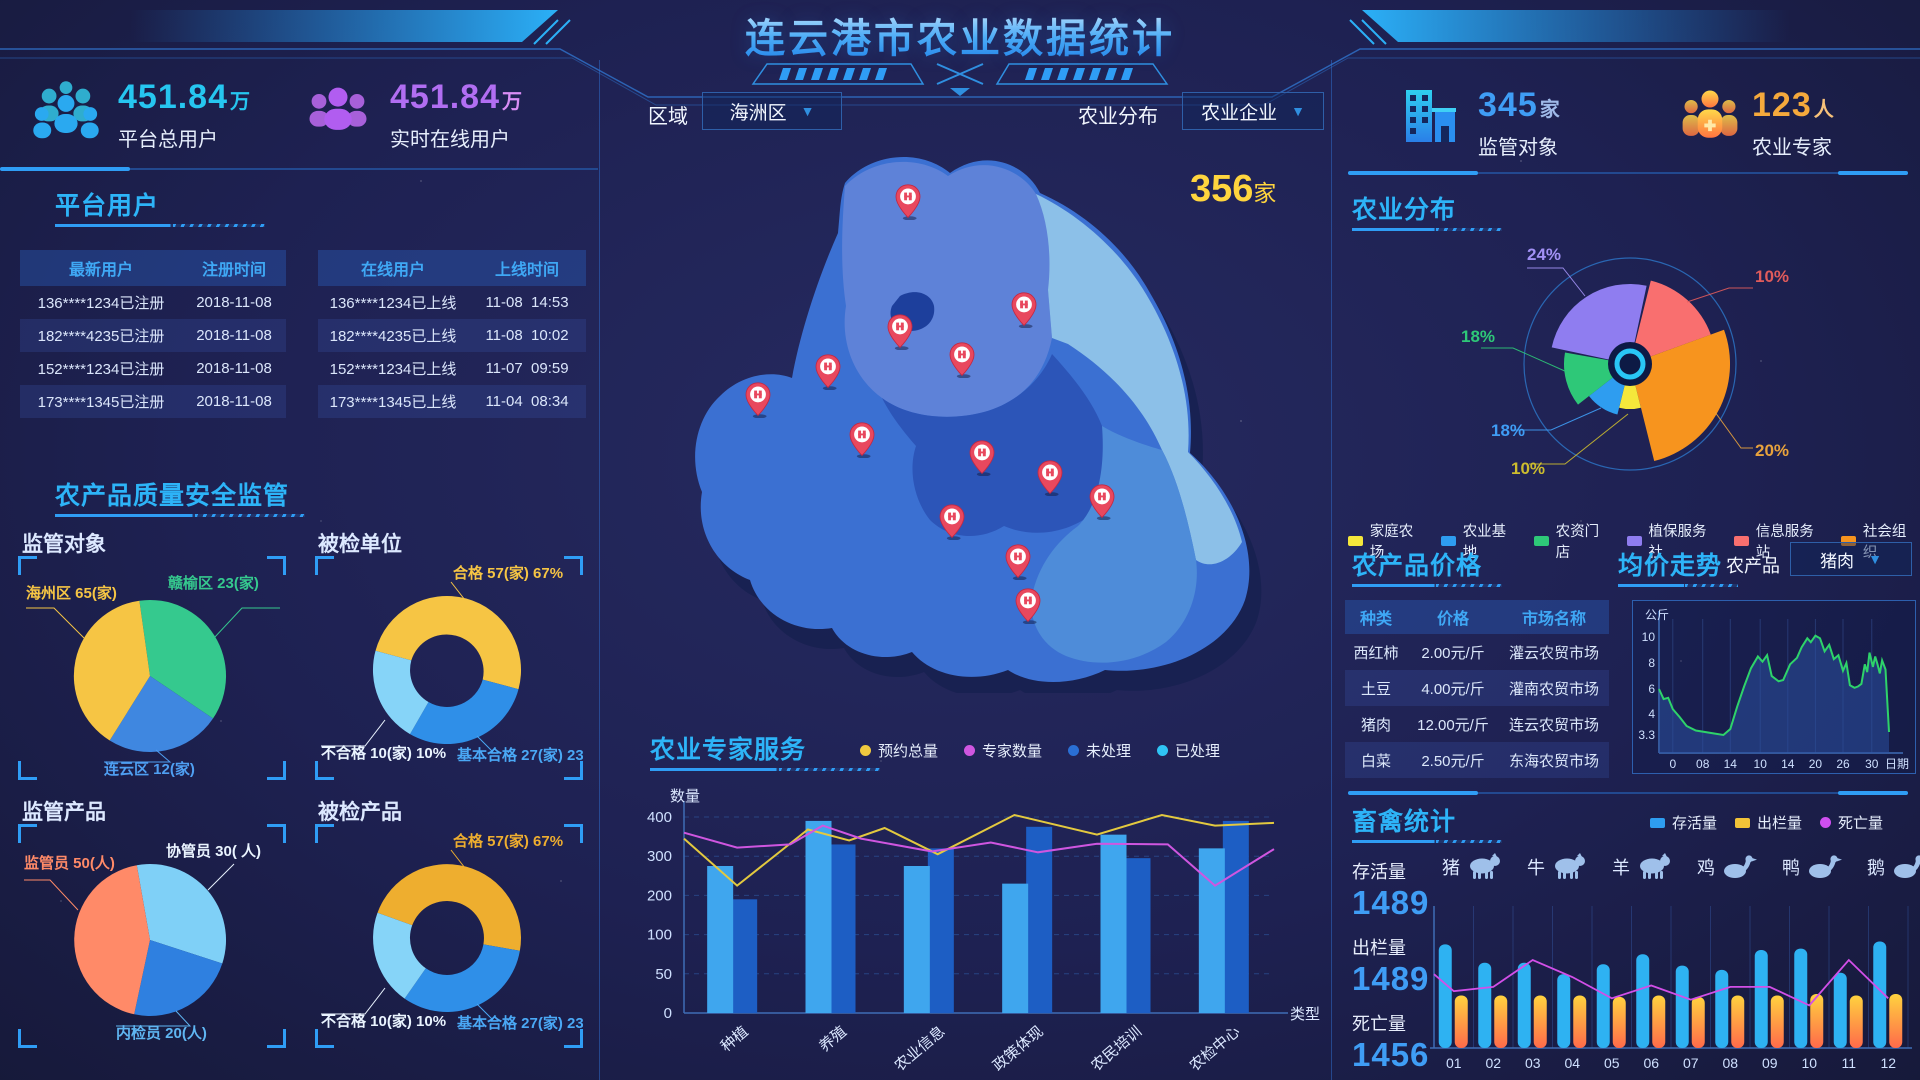  I want to click on animal-item-quad: 牛, so click(1557, 867).